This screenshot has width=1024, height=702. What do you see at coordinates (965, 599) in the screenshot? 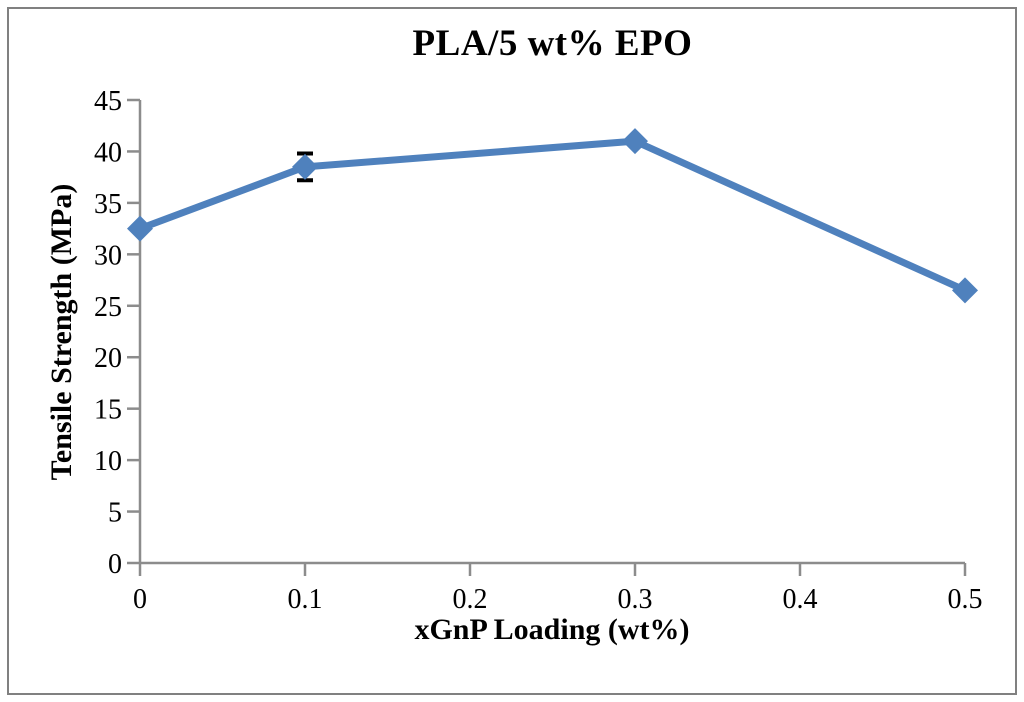
I see `x-tick-label: 0.5` at bounding box center [965, 599].